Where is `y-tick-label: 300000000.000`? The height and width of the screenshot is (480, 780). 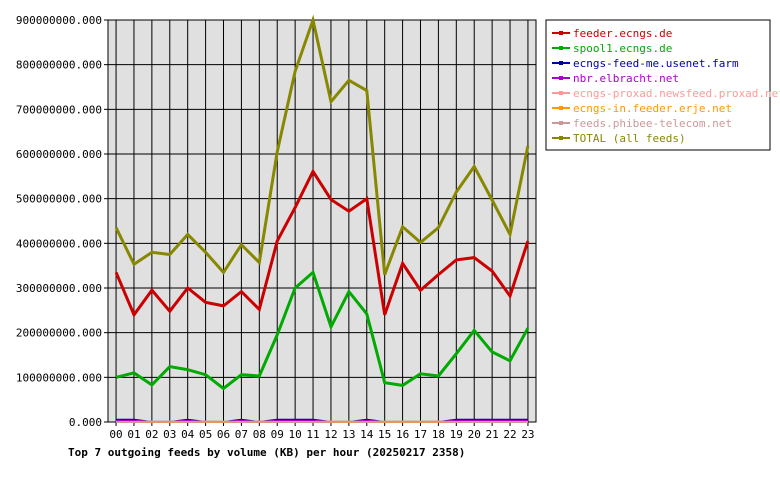
y-tick-label: 300000000.000 is located at coordinates (59, 288).